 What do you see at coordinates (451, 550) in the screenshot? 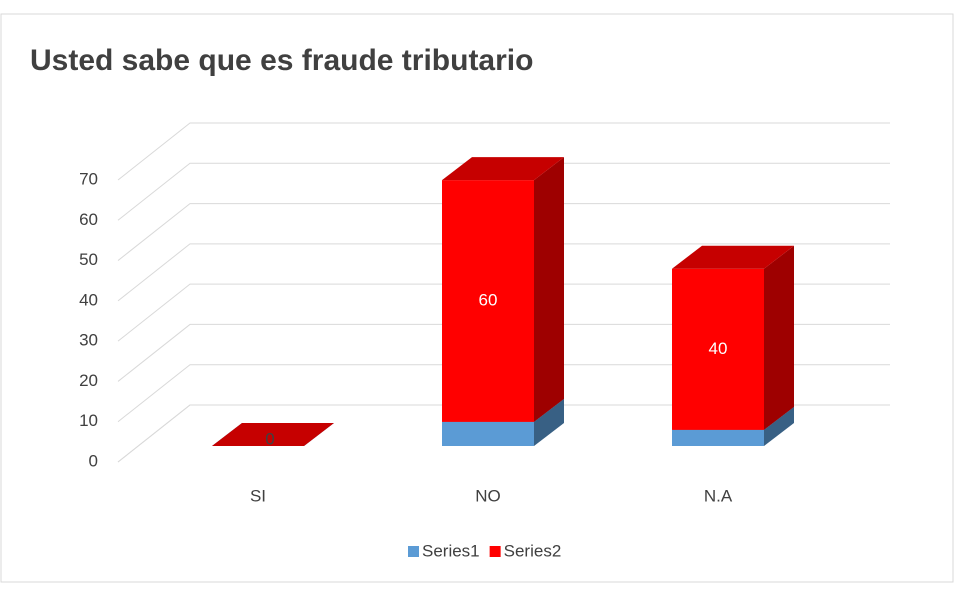
I see `legend-label: Series1` at bounding box center [451, 550].